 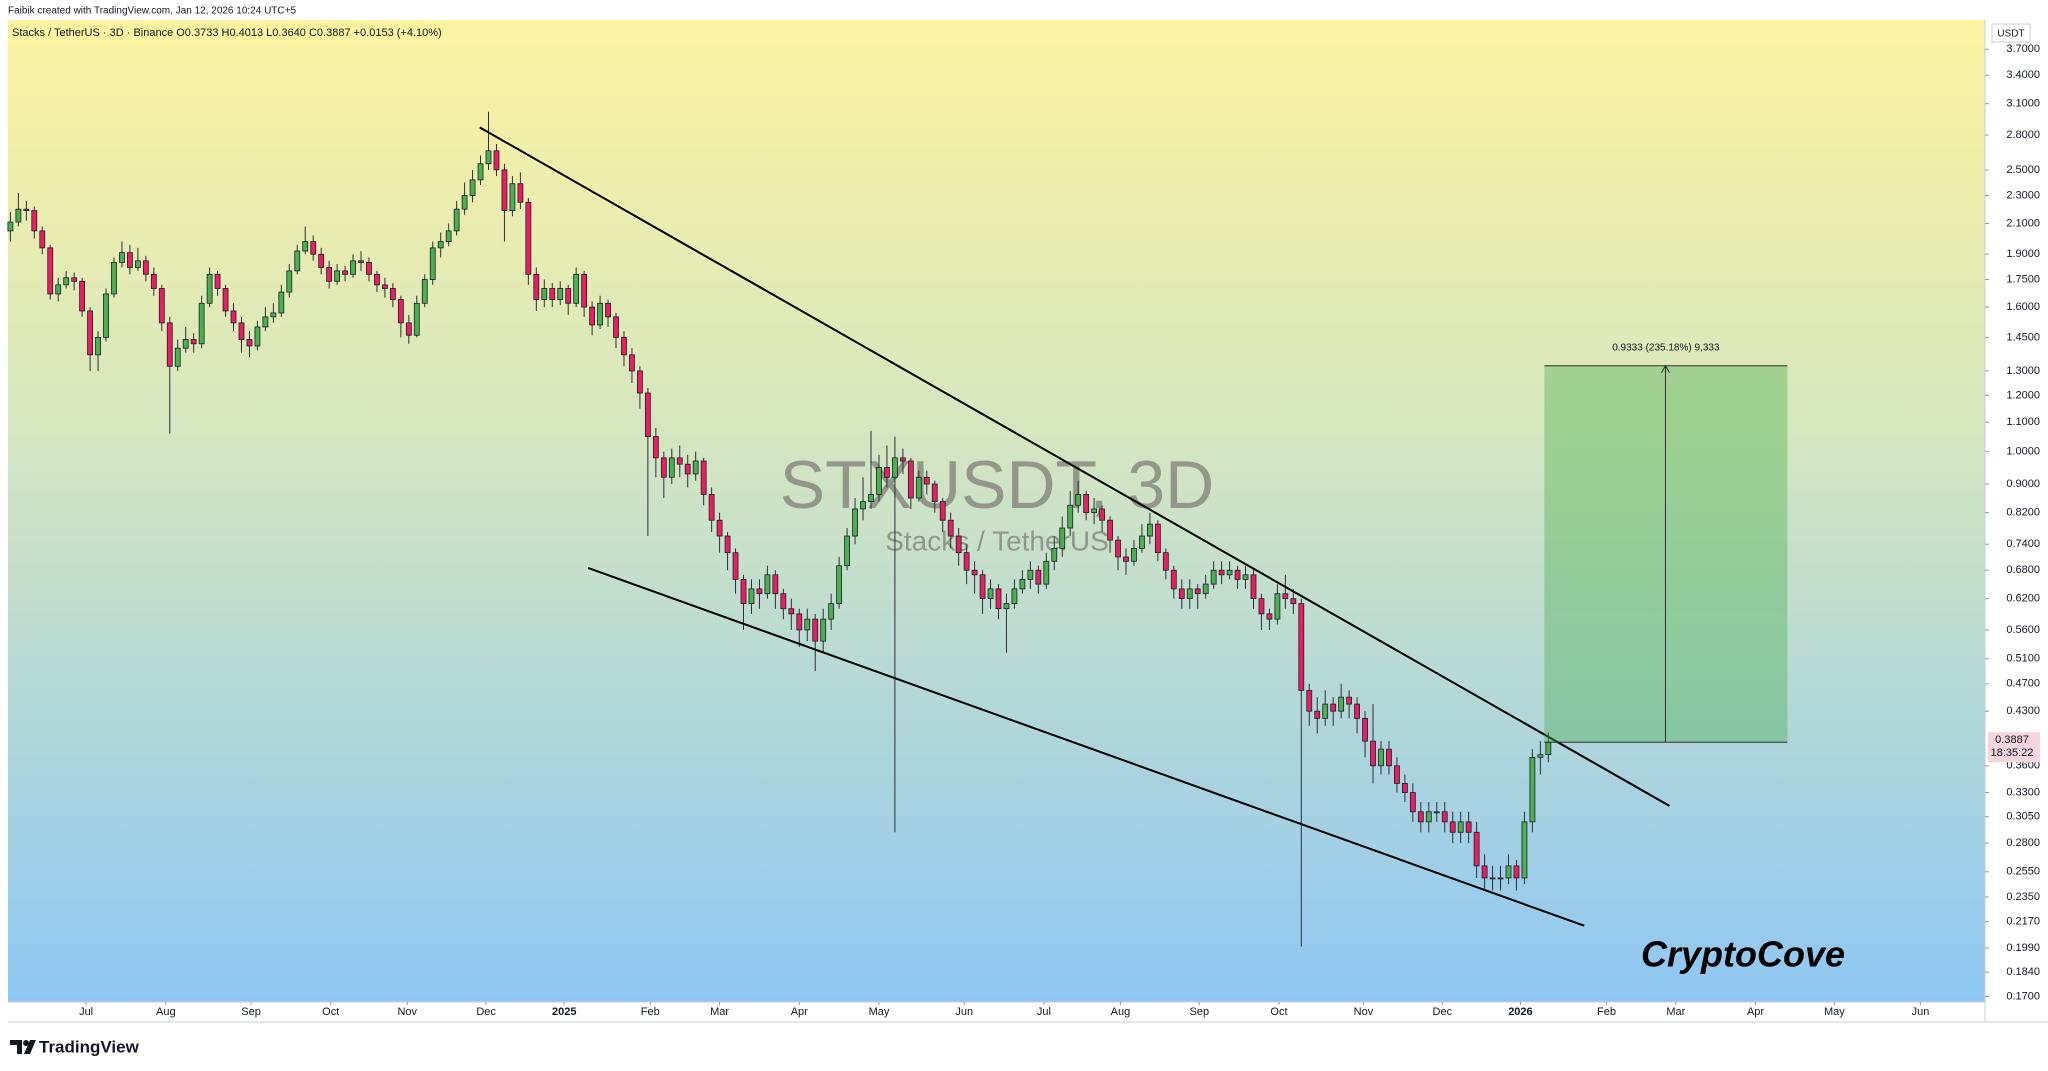 What do you see at coordinates (75, 1046) in the screenshot?
I see `platform-logo: TradingView` at bounding box center [75, 1046].